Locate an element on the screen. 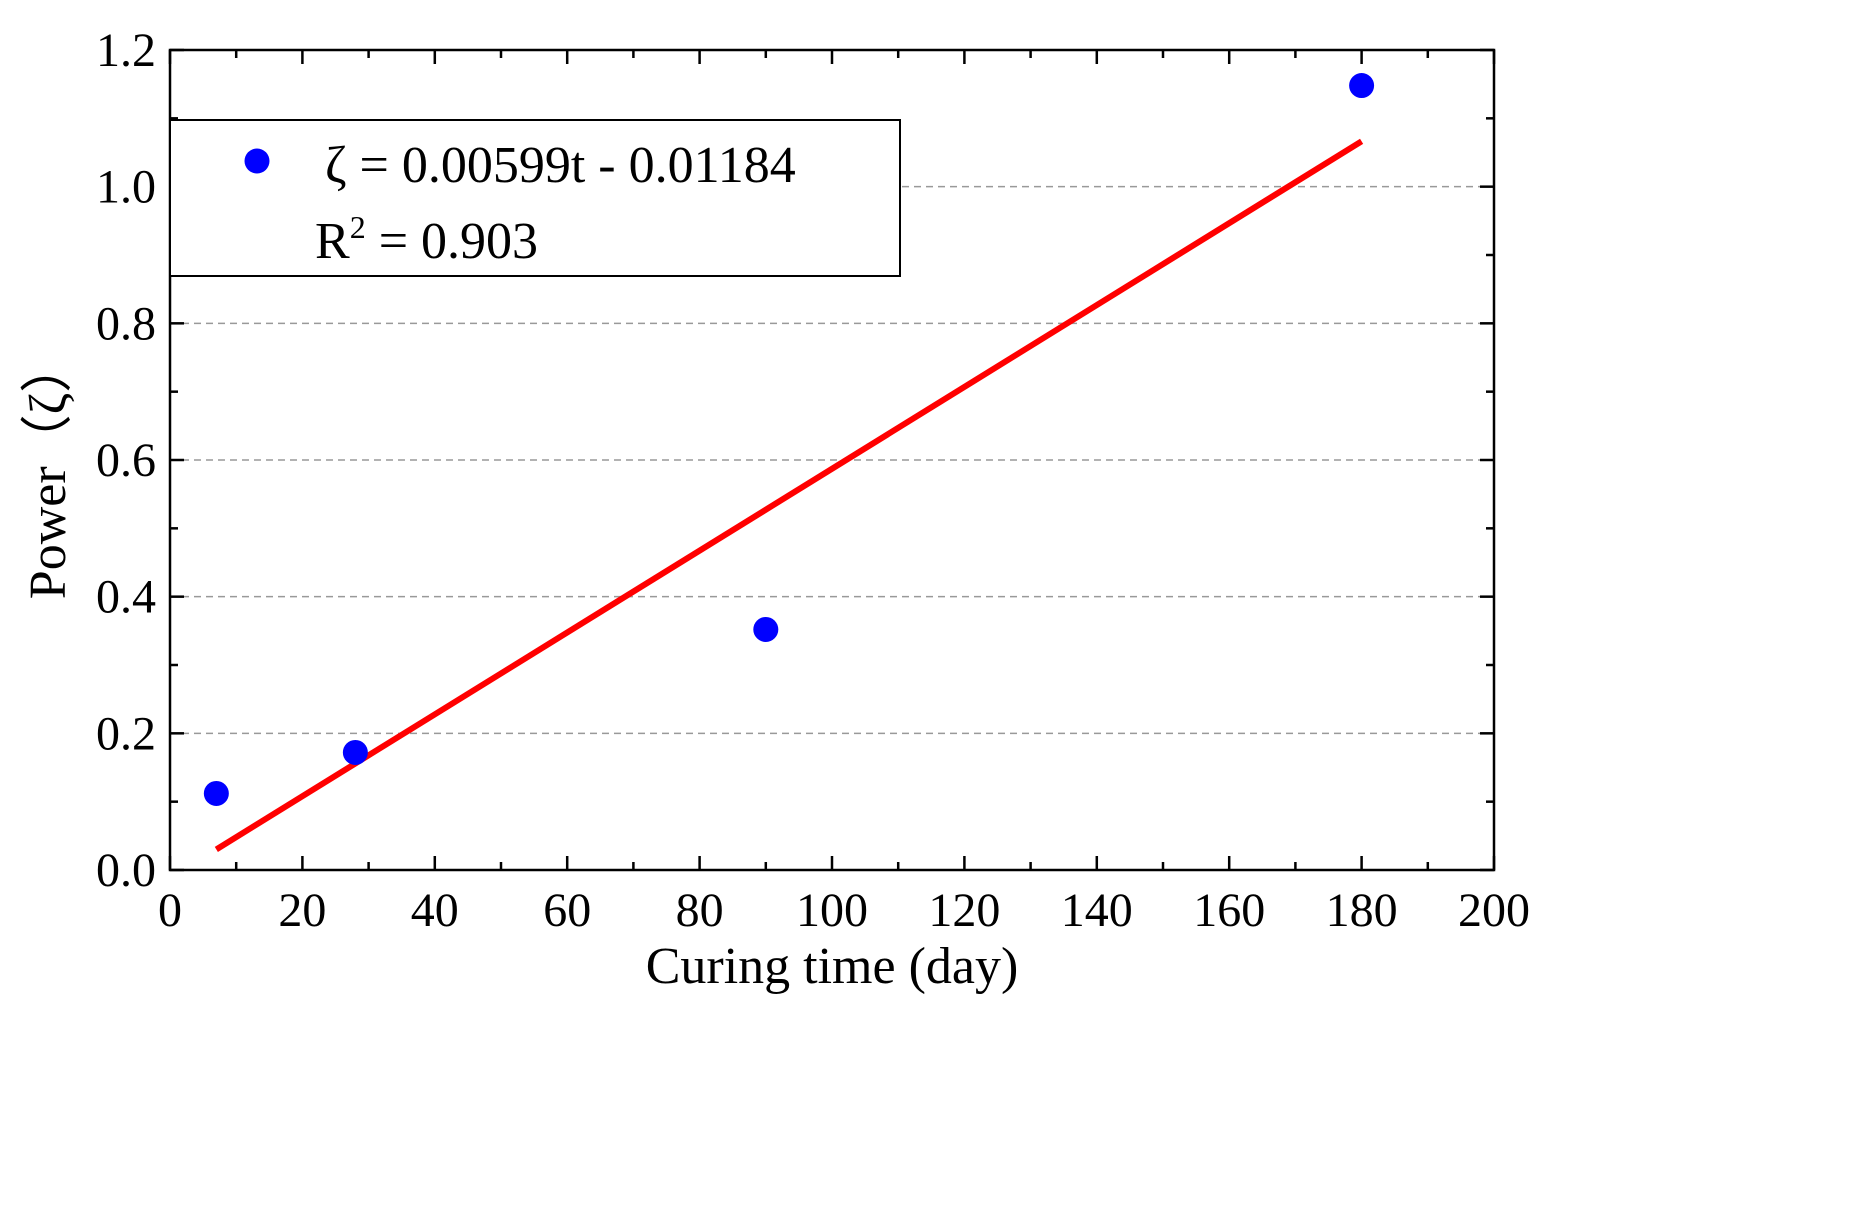  x-tick-label: 0 is located at coordinates (170, 910).